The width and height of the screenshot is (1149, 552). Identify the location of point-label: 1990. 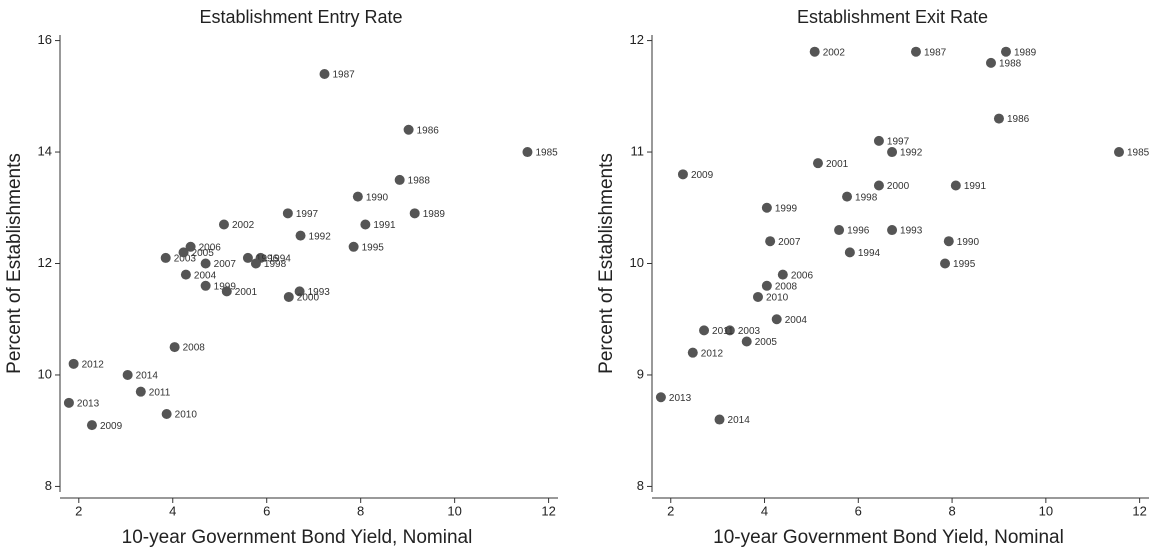
(377, 197).